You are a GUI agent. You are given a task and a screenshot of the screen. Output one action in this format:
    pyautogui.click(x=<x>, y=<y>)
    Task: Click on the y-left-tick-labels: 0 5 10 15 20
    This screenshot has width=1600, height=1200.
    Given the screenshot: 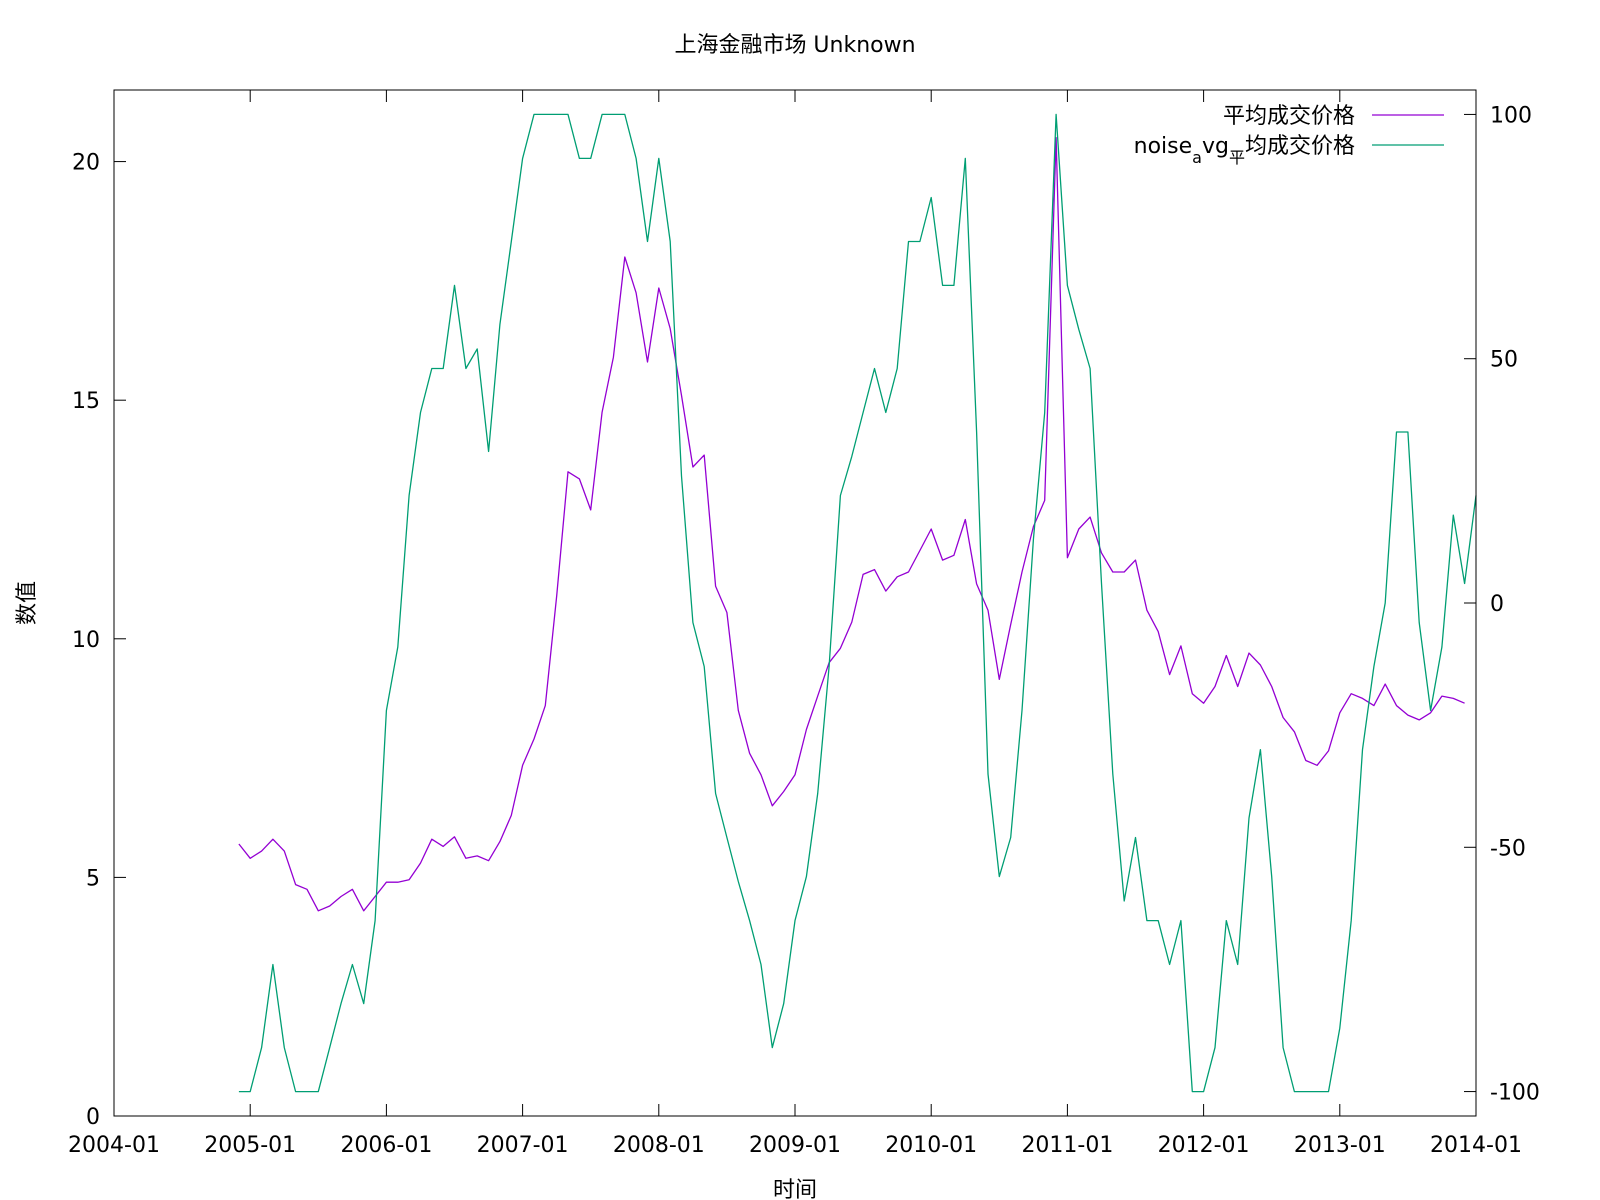 What is the action you would take?
    pyautogui.click(x=86, y=640)
    